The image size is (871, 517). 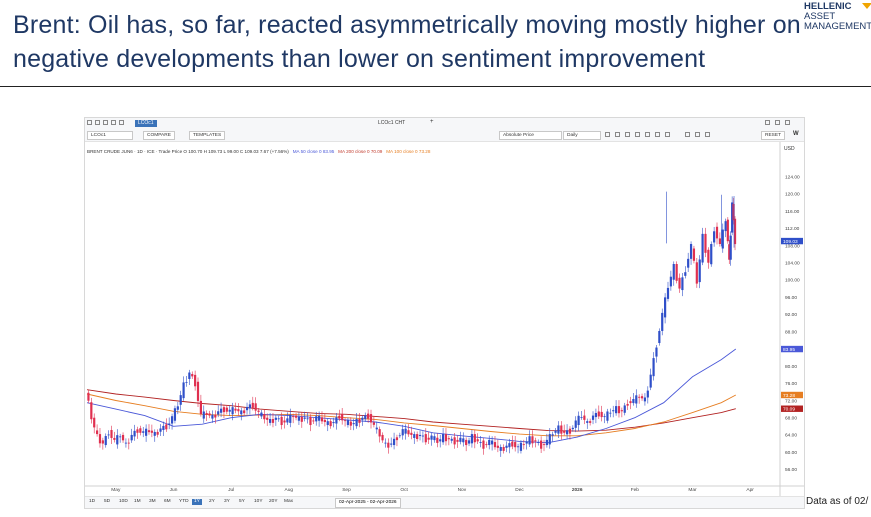 I want to click on annotation-icon, so click(x=647, y=134).